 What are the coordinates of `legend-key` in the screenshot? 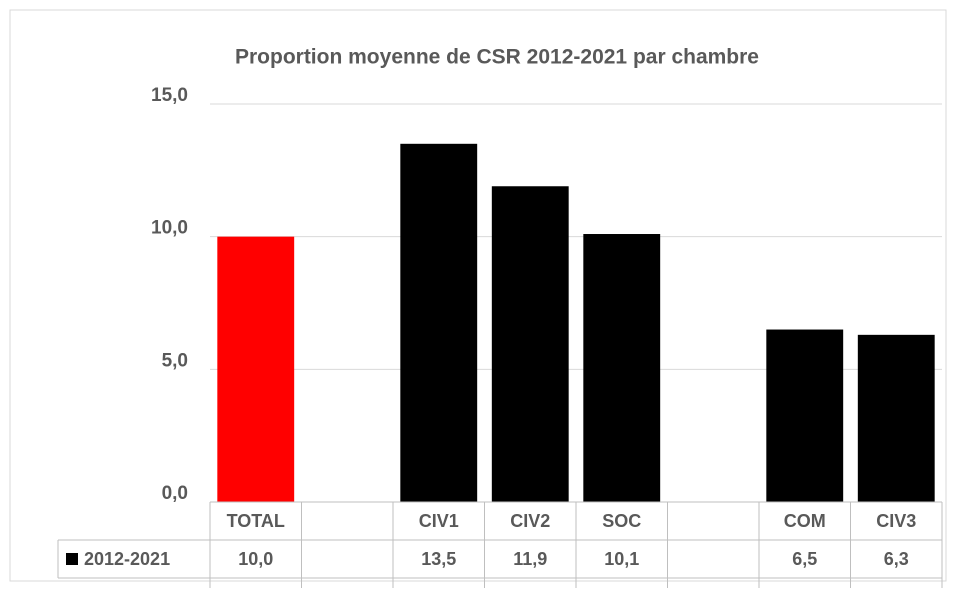 It's located at (72, 559).